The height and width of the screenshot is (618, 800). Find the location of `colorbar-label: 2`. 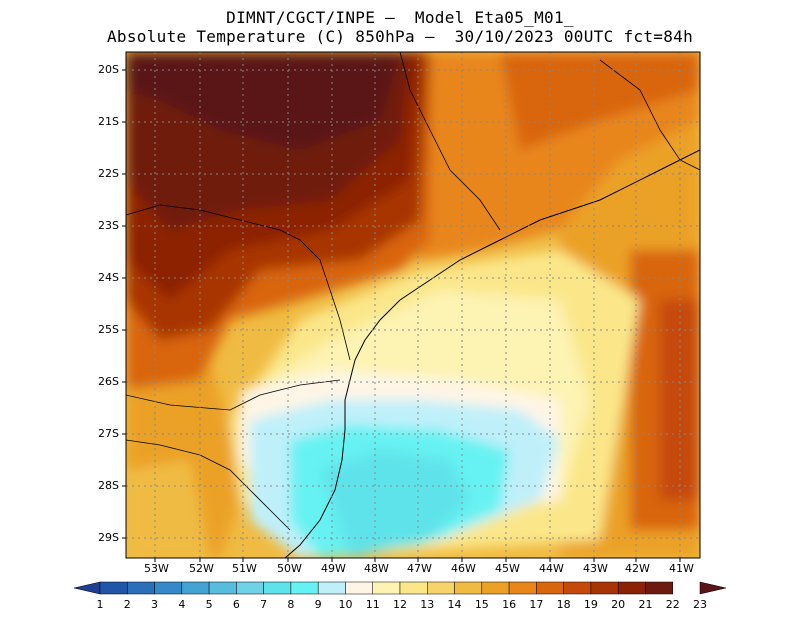

colorbar-label: 2 is located at coordinates (127, 604).